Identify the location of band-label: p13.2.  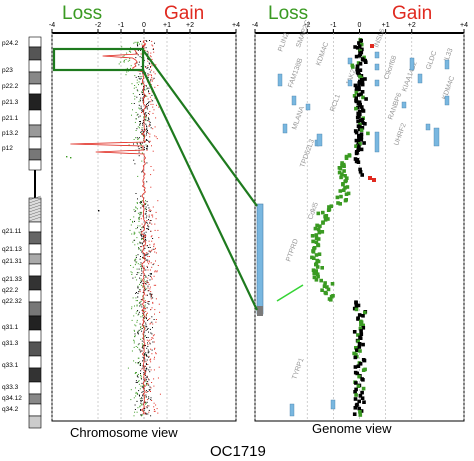
(10, 133).